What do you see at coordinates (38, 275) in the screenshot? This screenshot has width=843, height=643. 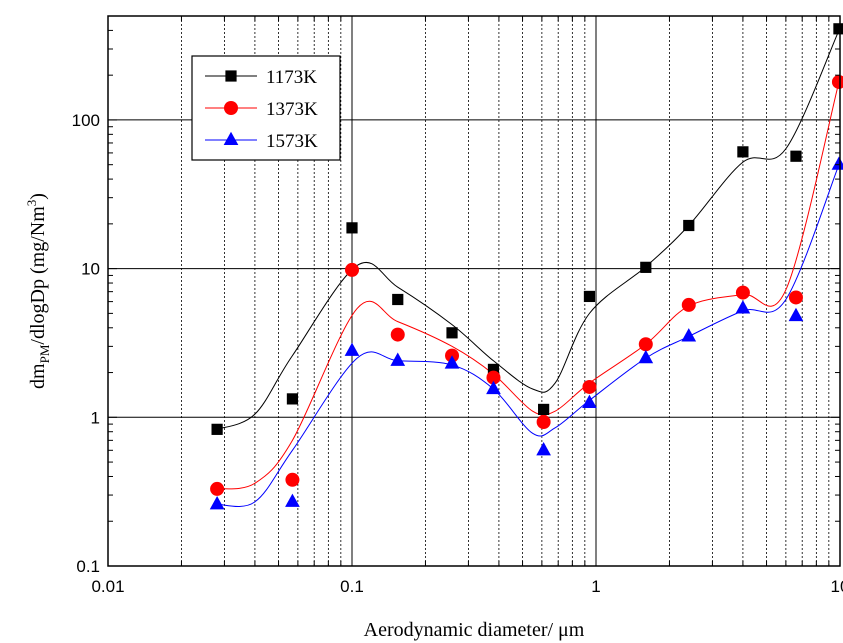 I see `y-axis-label-mid: /dlogDp (mg/Nm` at bounding box center [38, 275].